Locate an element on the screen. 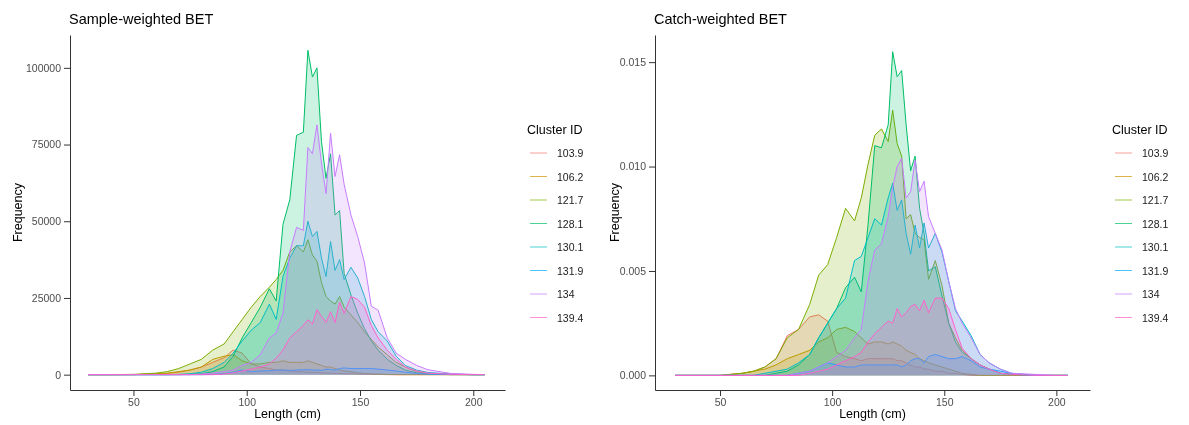 The width and height of the screenshot is (1189, 425). y-tick-label: 50000 is located at coordinates (46, 221).